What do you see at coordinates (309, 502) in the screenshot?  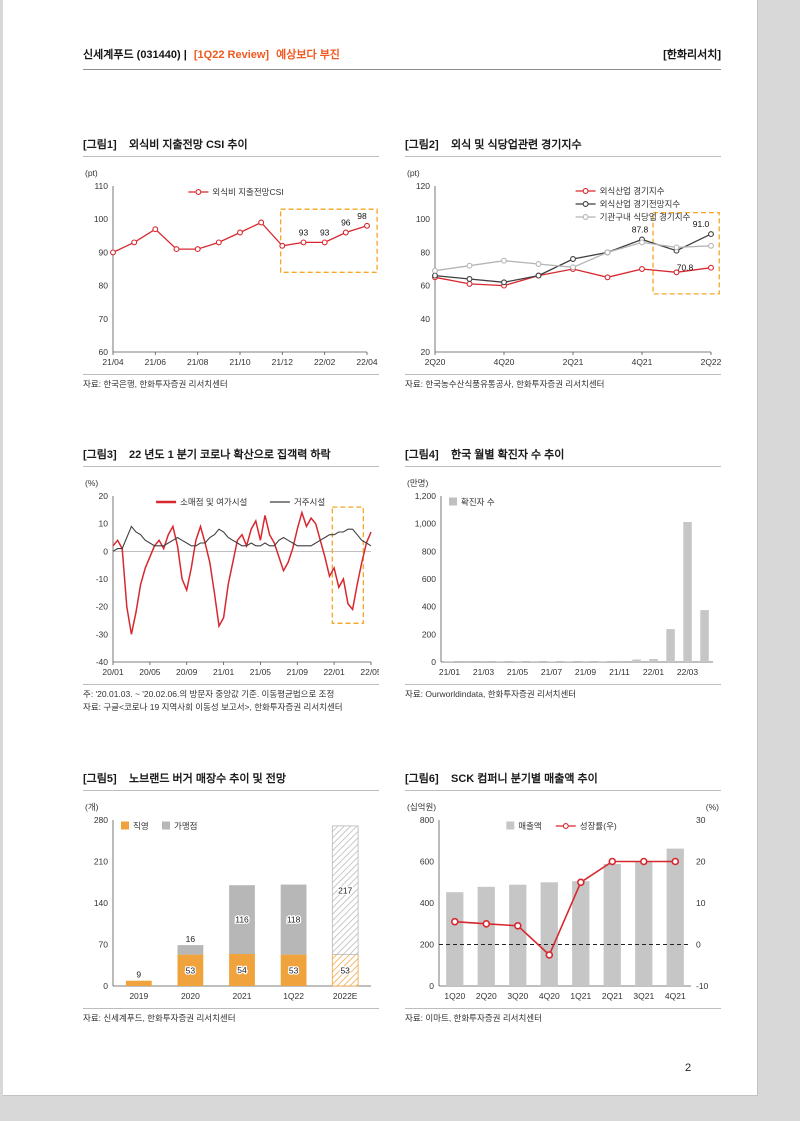 I see `svg-text: 거주시설` at bounding box center [309, 502].